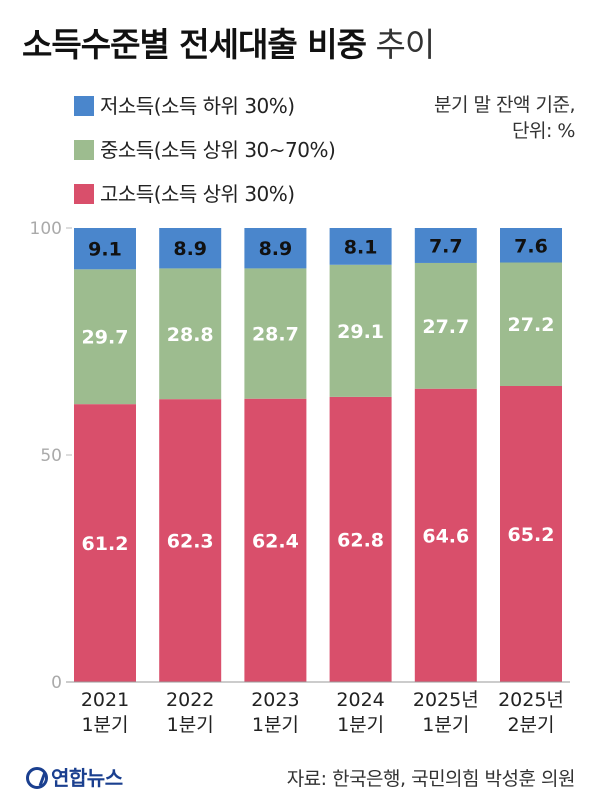  What do you see at coordinates (84, 106) in the screenshot?
I see `legend-swatch-low` at bounding box center [84, 106].